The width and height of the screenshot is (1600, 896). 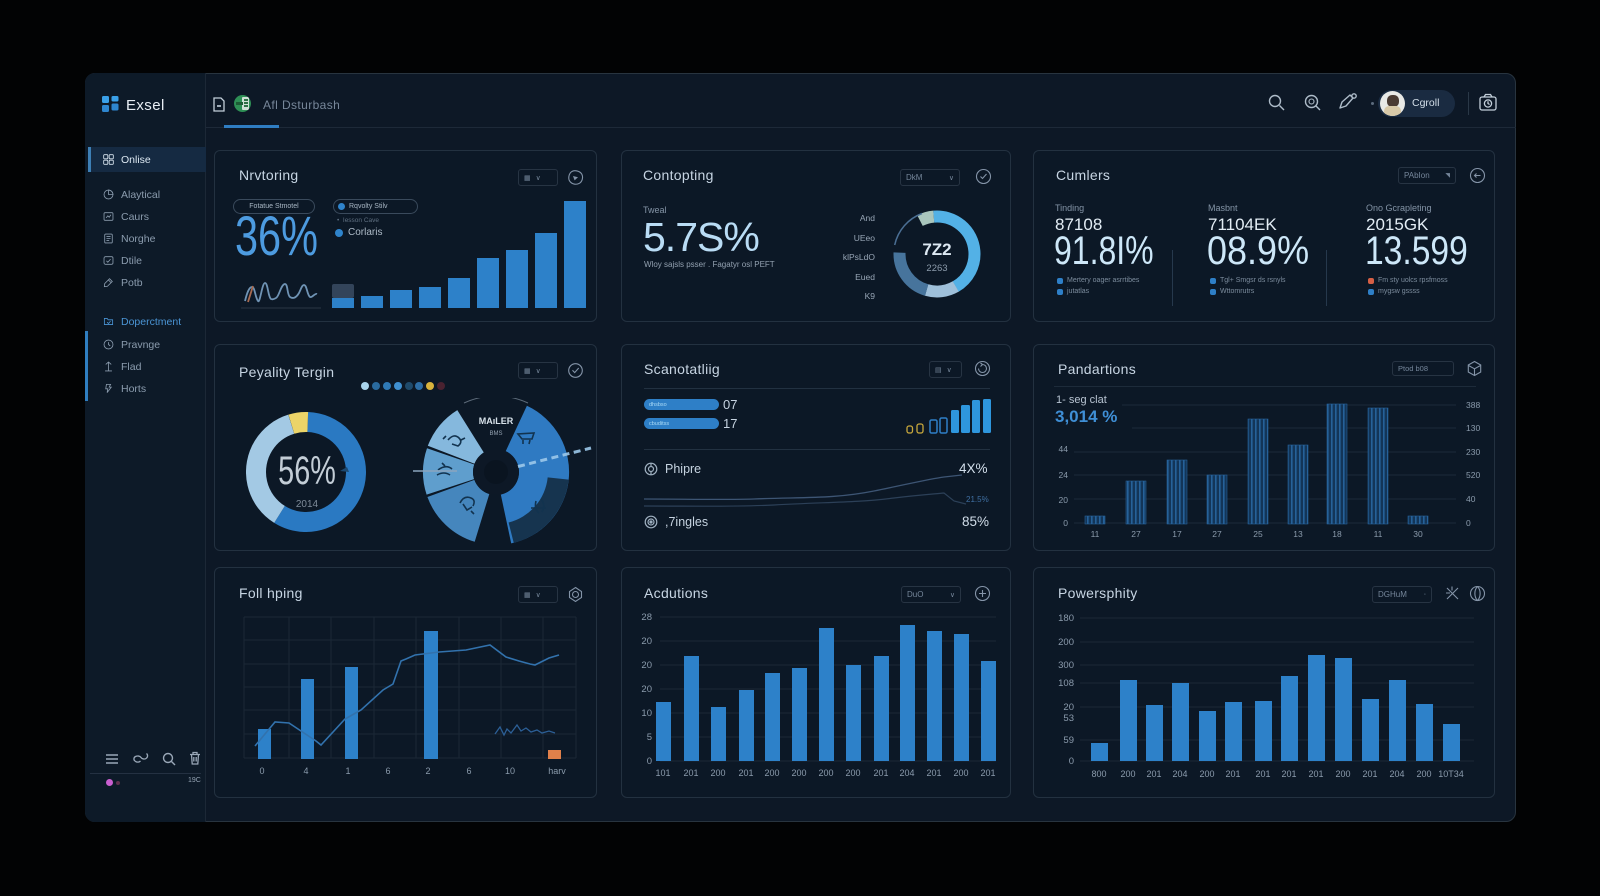 I want to click on svg-text: 4, so click(x=305, y=771).